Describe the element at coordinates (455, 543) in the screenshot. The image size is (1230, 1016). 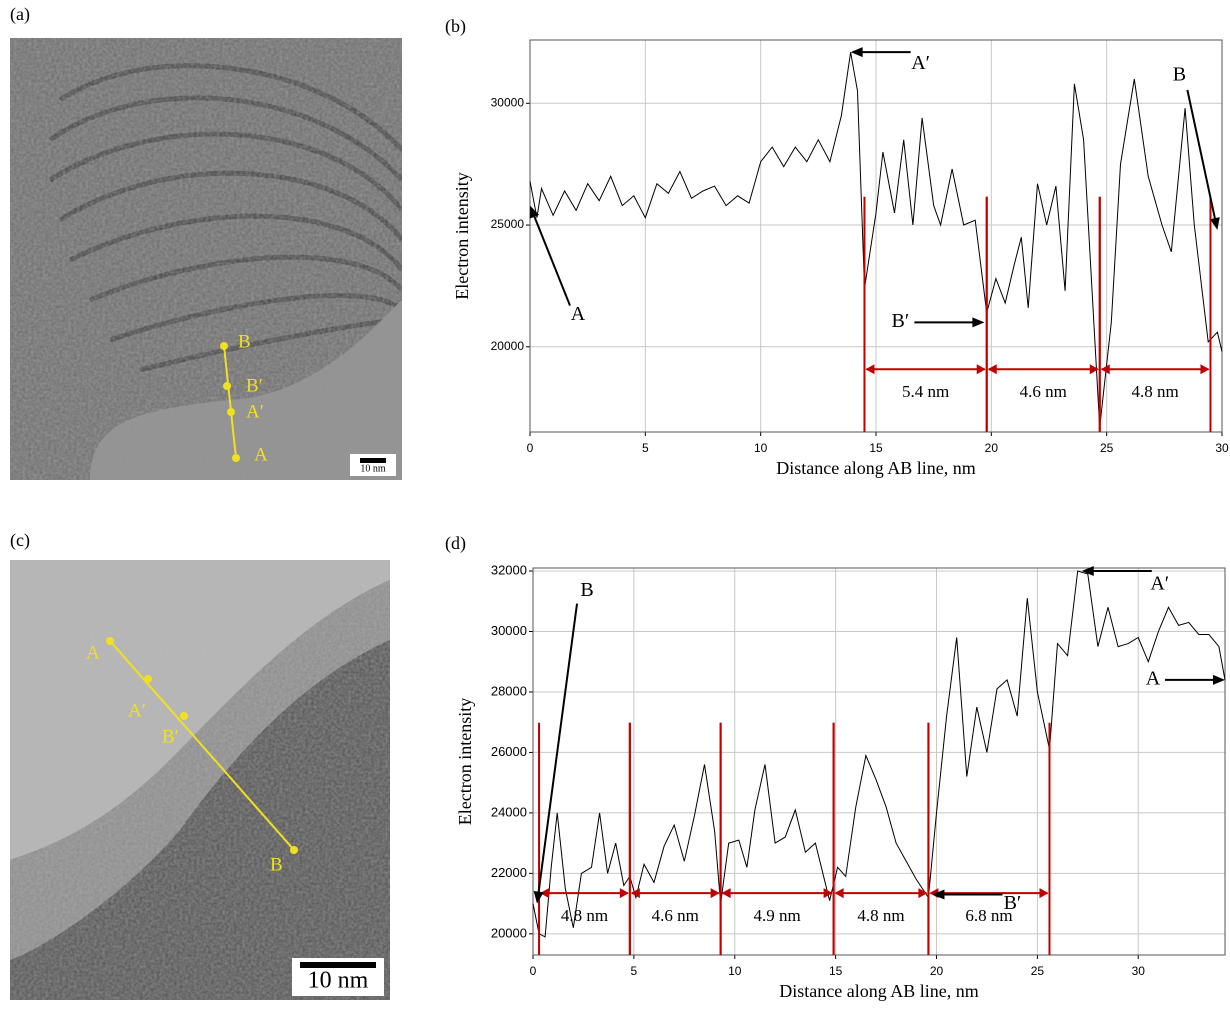
I see `panel-label: (d)` at that location.